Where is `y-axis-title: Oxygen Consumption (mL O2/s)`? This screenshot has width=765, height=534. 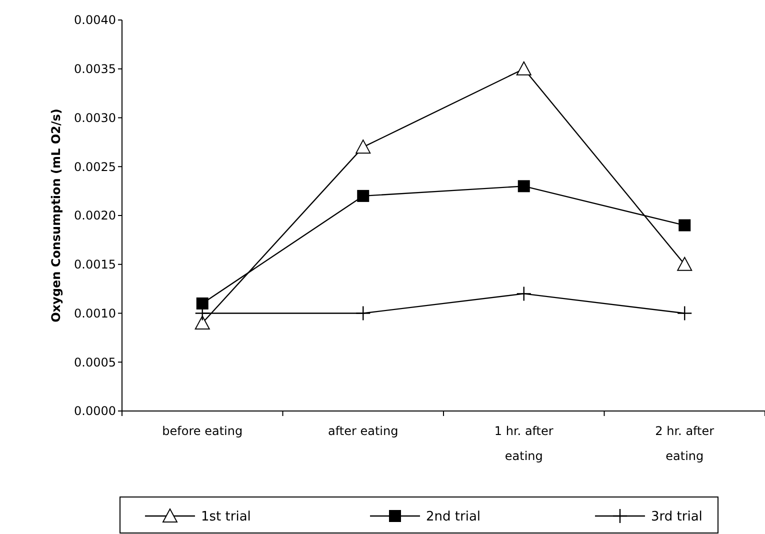
y-axis-title: Oxygen Consumption (mL O2/s) is located at coordinates (56, 215).